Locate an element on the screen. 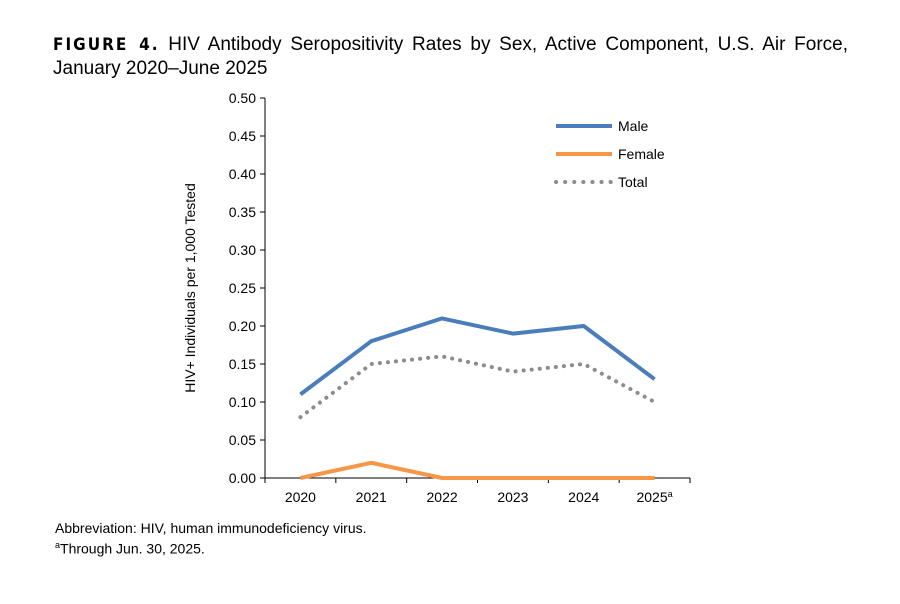 This screenshot has height=604, width=900. footnote-mark: a is located at coordinates (58, 545).